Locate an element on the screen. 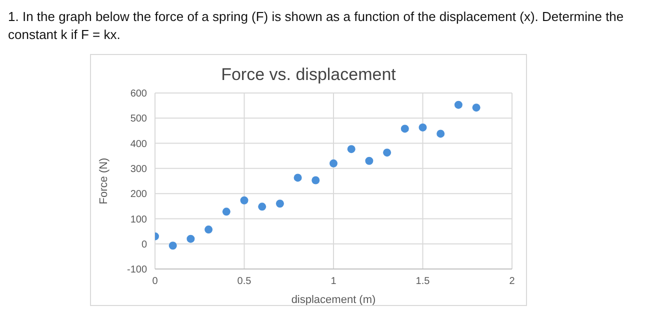 This screenshot has width=659, height=334. y-tick-label: 300 is located at coordinates (139, 169).